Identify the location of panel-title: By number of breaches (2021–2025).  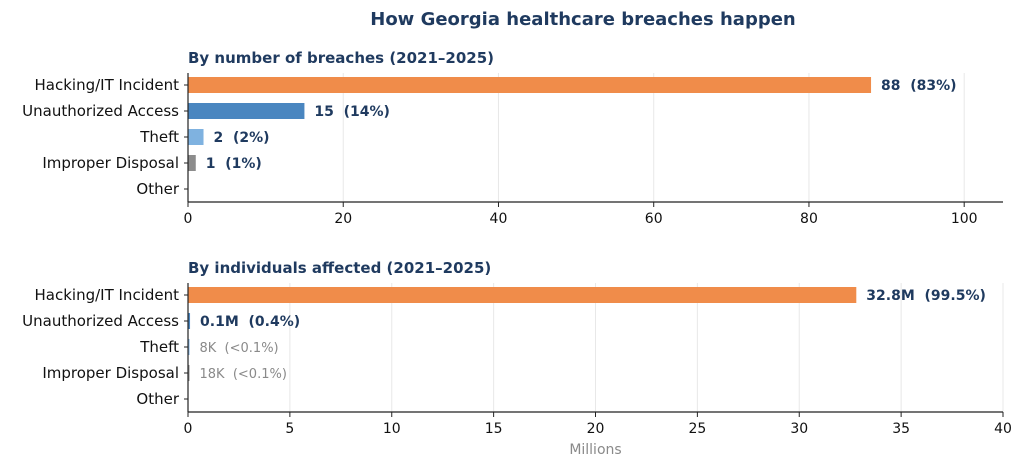
(341, 58).